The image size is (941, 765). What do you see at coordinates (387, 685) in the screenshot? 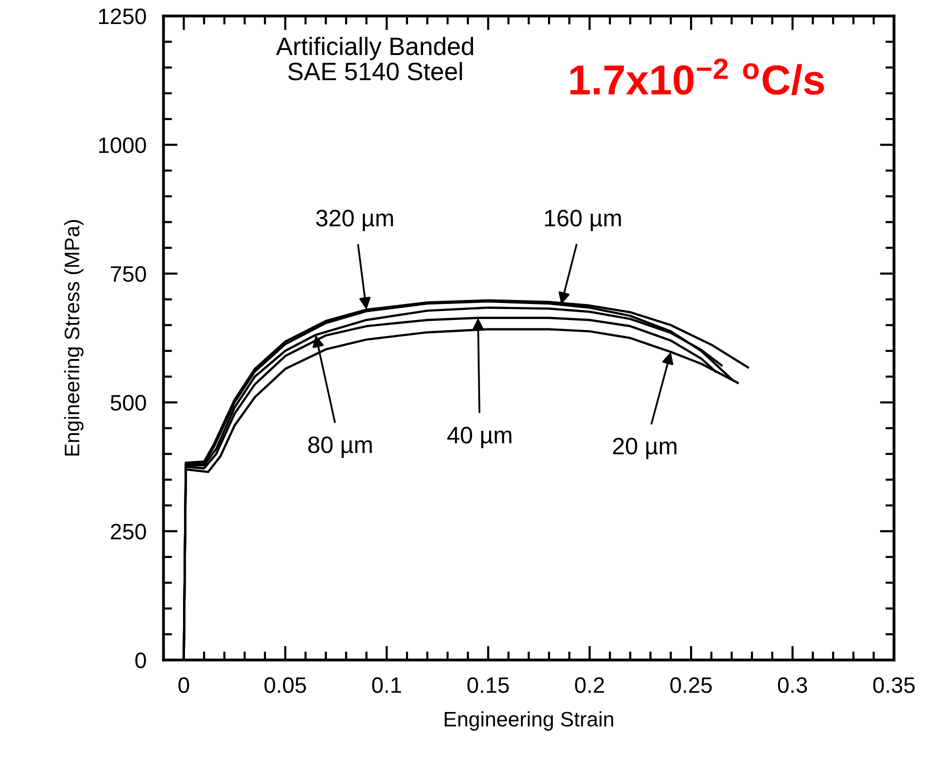
I see `x-tick-label: 0.1` at bounding box center [387, 685].